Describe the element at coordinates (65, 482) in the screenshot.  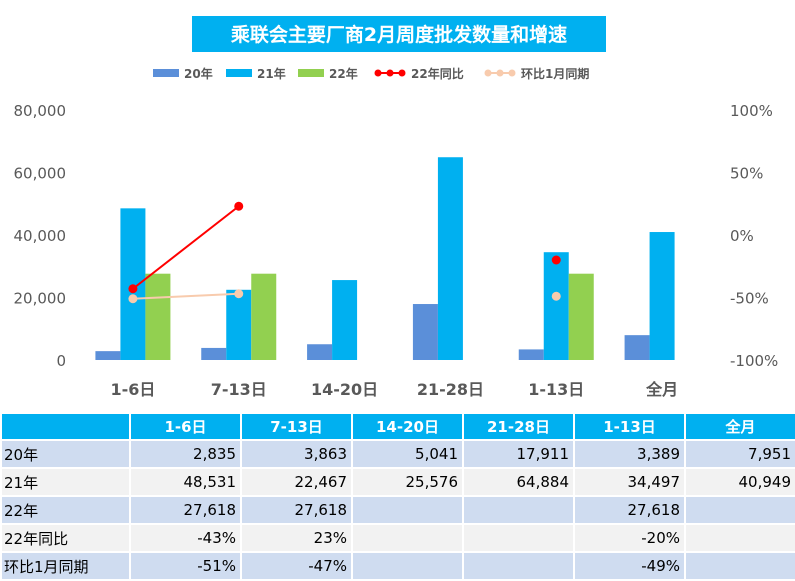
I see `table-row-label: 21年` at that location.